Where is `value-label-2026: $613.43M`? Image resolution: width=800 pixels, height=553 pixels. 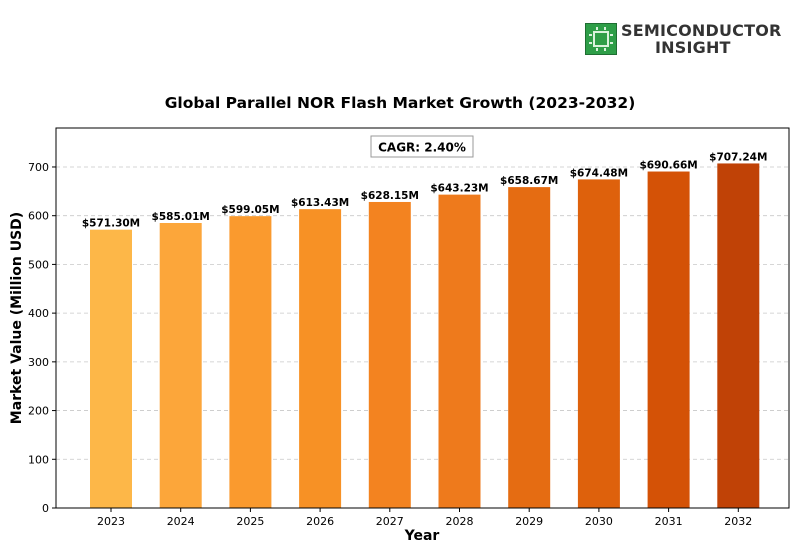
value-label-2026: $613.43M is located at coordinates (320, 203).